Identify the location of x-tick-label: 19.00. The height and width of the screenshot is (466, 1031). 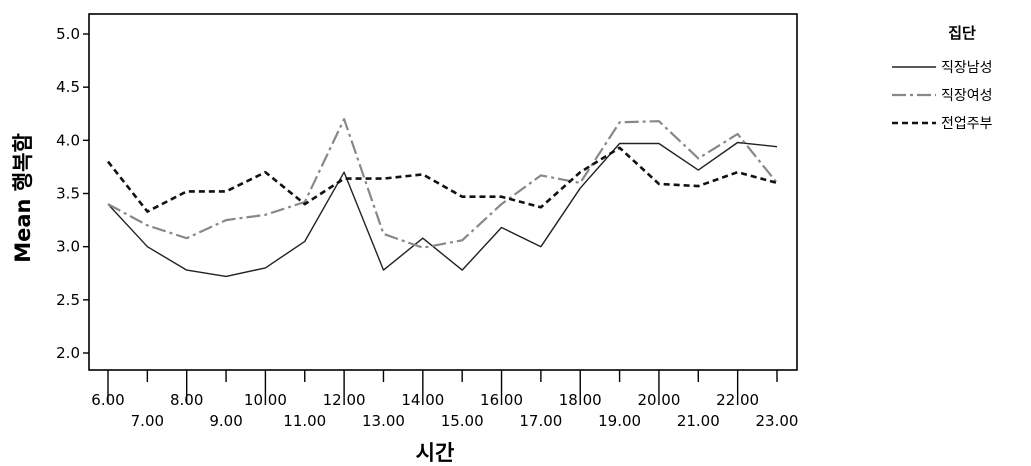
(619, 421).